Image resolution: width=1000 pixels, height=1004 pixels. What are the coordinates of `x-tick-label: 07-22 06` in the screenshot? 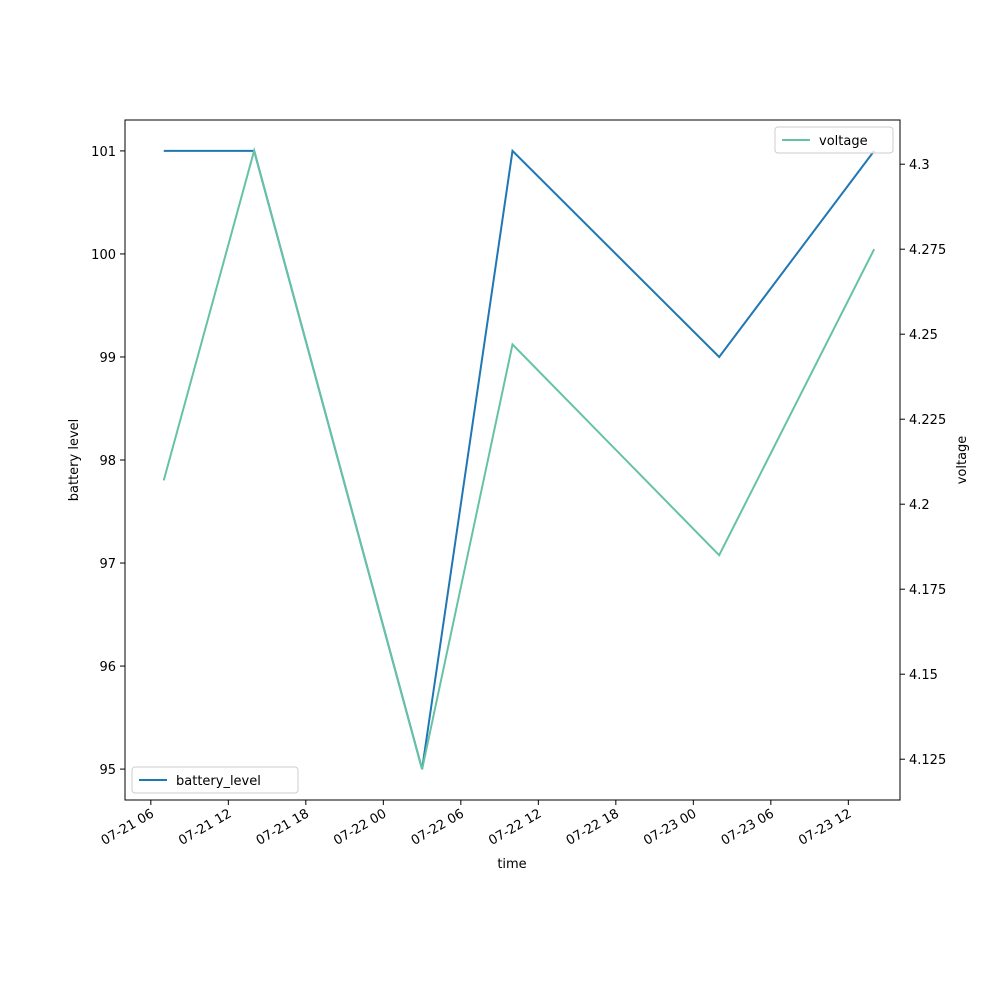 It's located at (438, 827).